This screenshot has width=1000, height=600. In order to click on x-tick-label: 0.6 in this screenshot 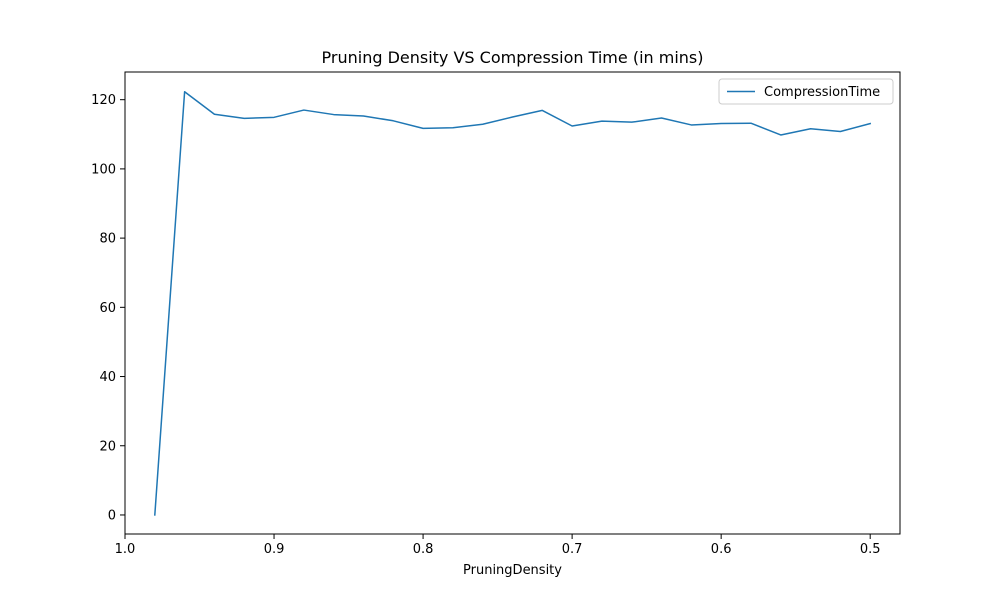, I will do `click(721, 549)`.